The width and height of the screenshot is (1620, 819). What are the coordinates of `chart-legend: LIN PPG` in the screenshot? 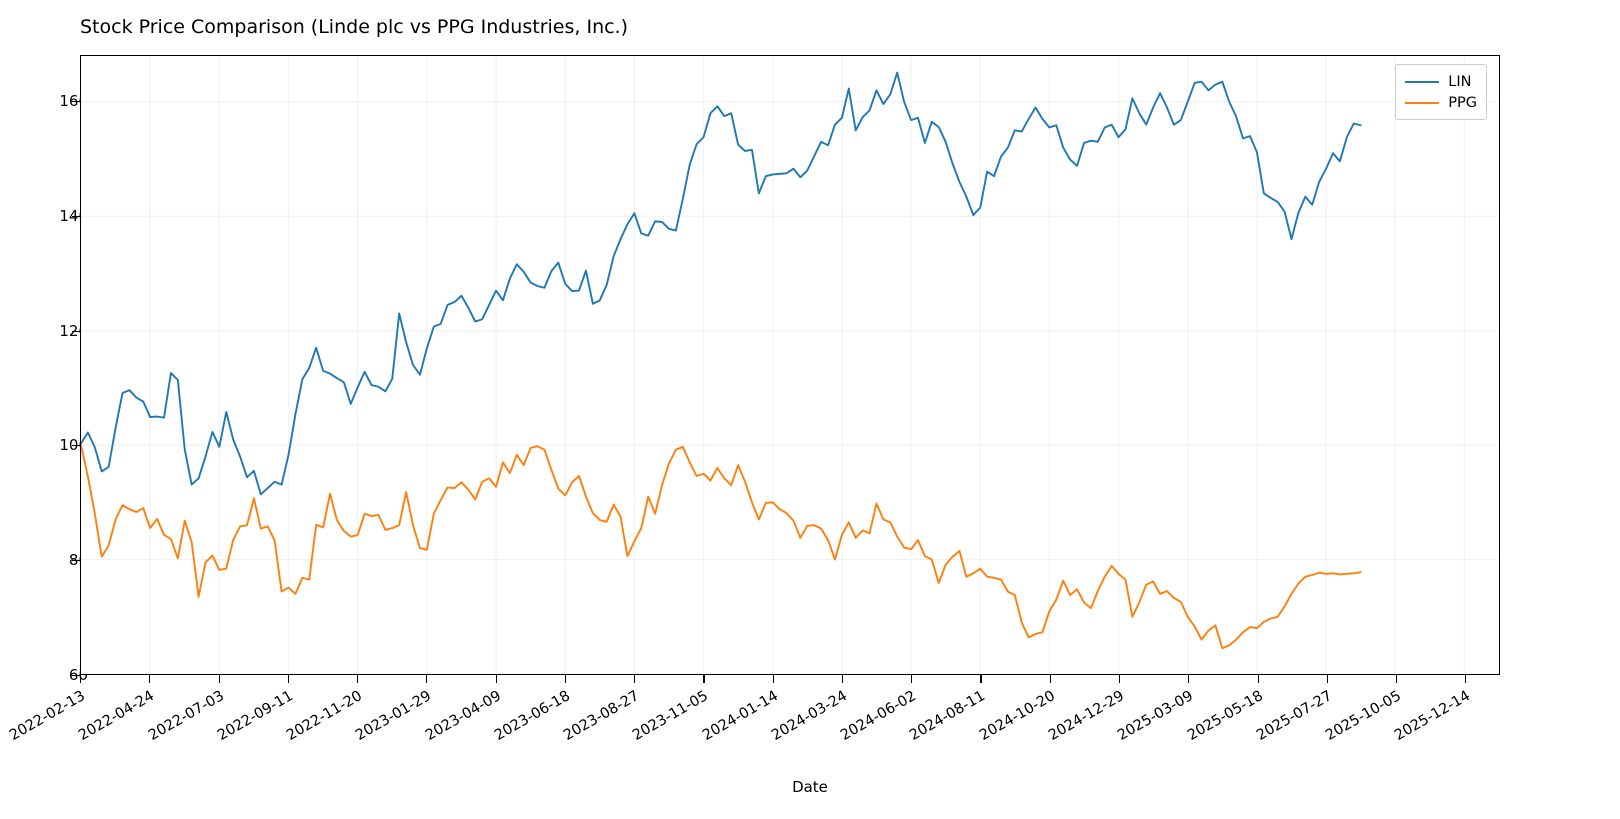 It's located at (1441, 92).